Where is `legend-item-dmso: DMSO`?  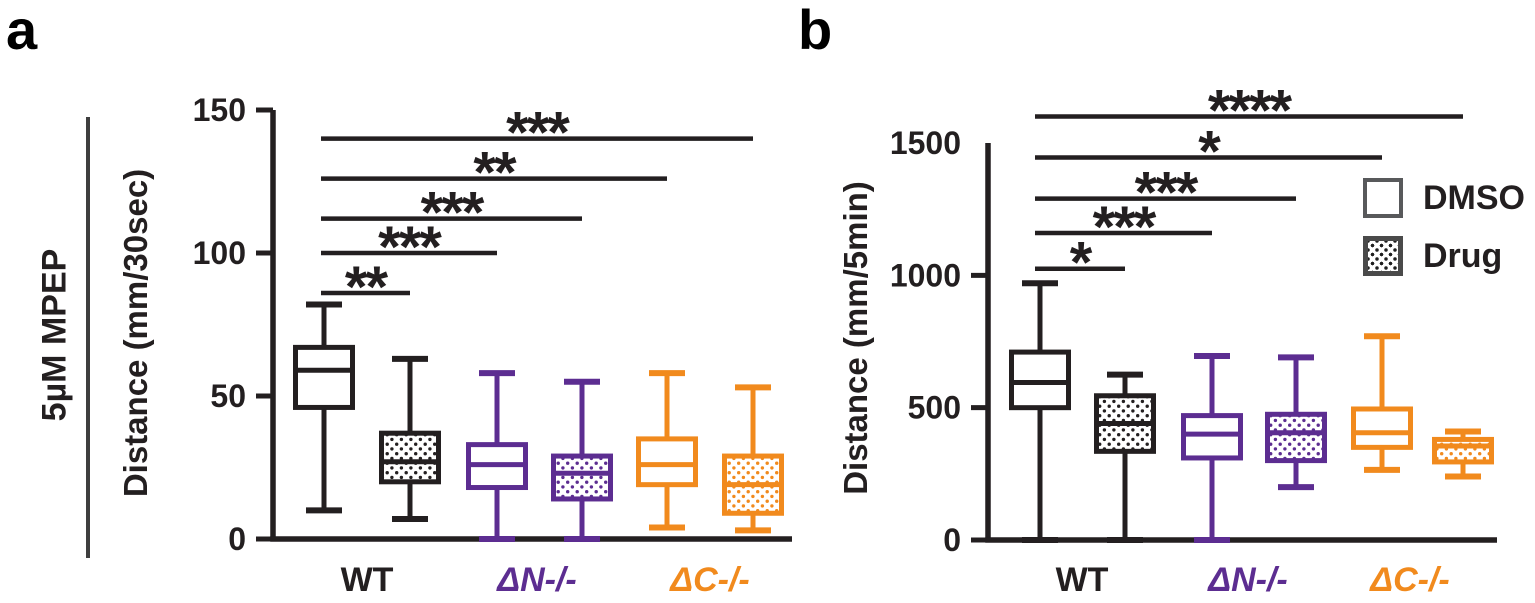
legend-item-dmso: DMSO is located at coordinates (1444, 198).